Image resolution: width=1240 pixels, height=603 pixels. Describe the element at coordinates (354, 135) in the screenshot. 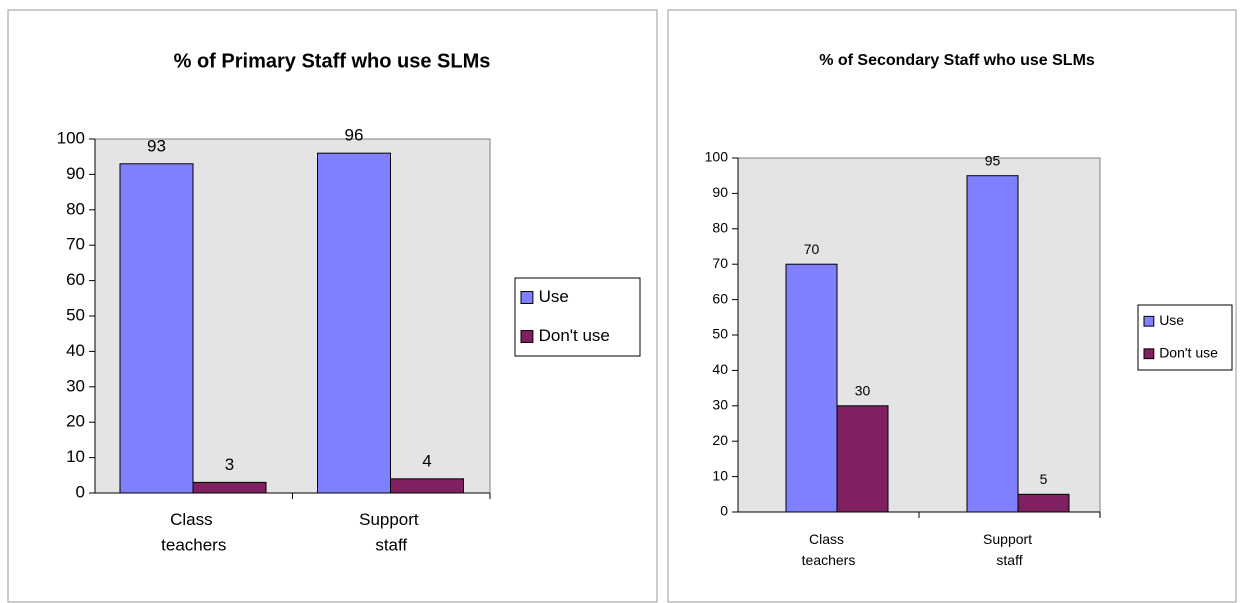

I see `data-label: 96` at that location.